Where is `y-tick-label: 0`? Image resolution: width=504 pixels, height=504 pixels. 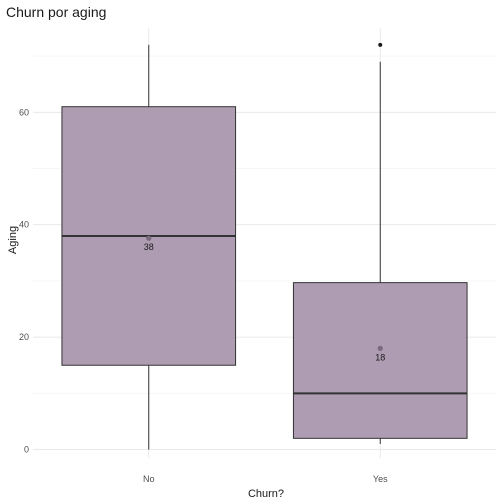 y-tick-label: 0 is located at coordinates (26, 450).